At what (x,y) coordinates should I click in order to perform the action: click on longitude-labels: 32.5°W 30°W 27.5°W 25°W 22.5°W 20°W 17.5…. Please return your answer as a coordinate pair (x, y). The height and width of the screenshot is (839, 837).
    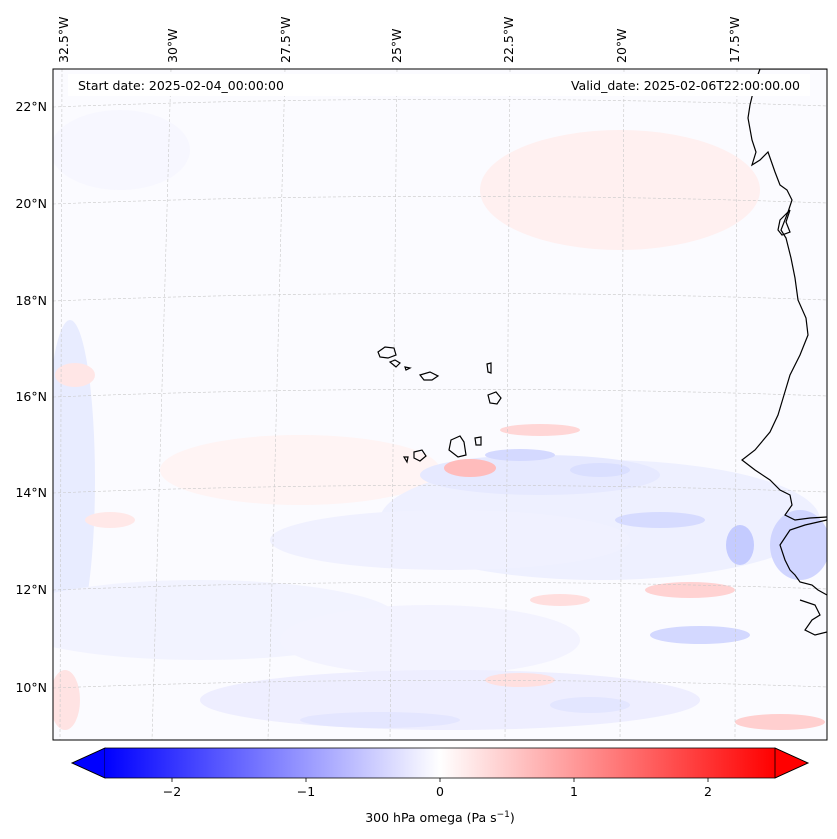
    Looking at the image, I should click on (399, 40).